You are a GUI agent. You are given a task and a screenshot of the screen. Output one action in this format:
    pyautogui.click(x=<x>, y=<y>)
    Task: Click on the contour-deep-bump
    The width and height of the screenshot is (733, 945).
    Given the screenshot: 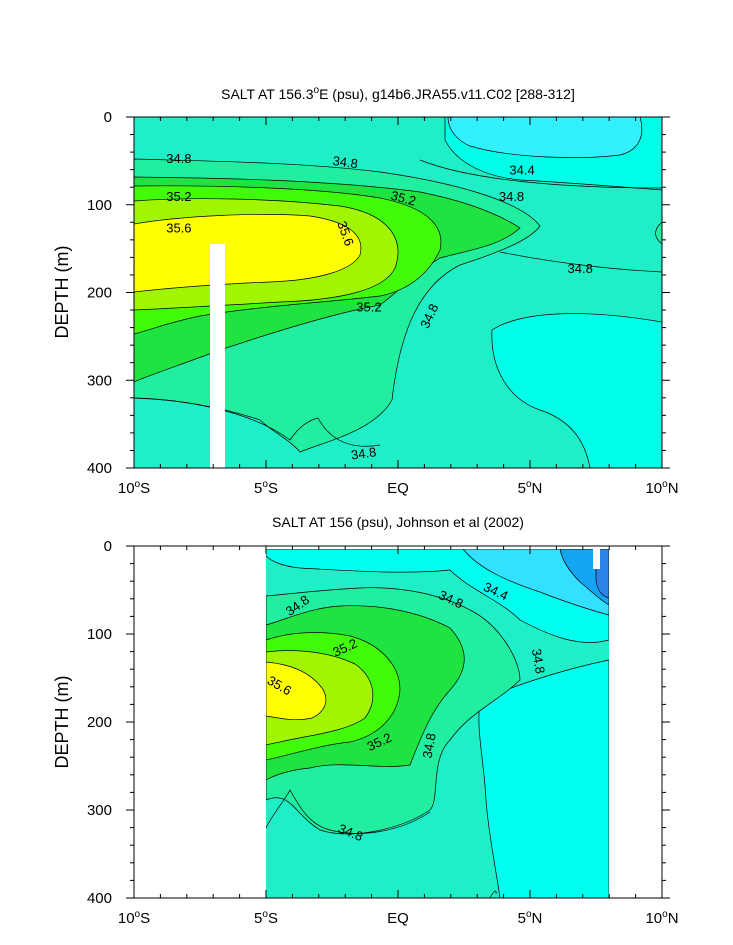 What is the action you would take?
    pyautogui.click(x=493, y=894)
    